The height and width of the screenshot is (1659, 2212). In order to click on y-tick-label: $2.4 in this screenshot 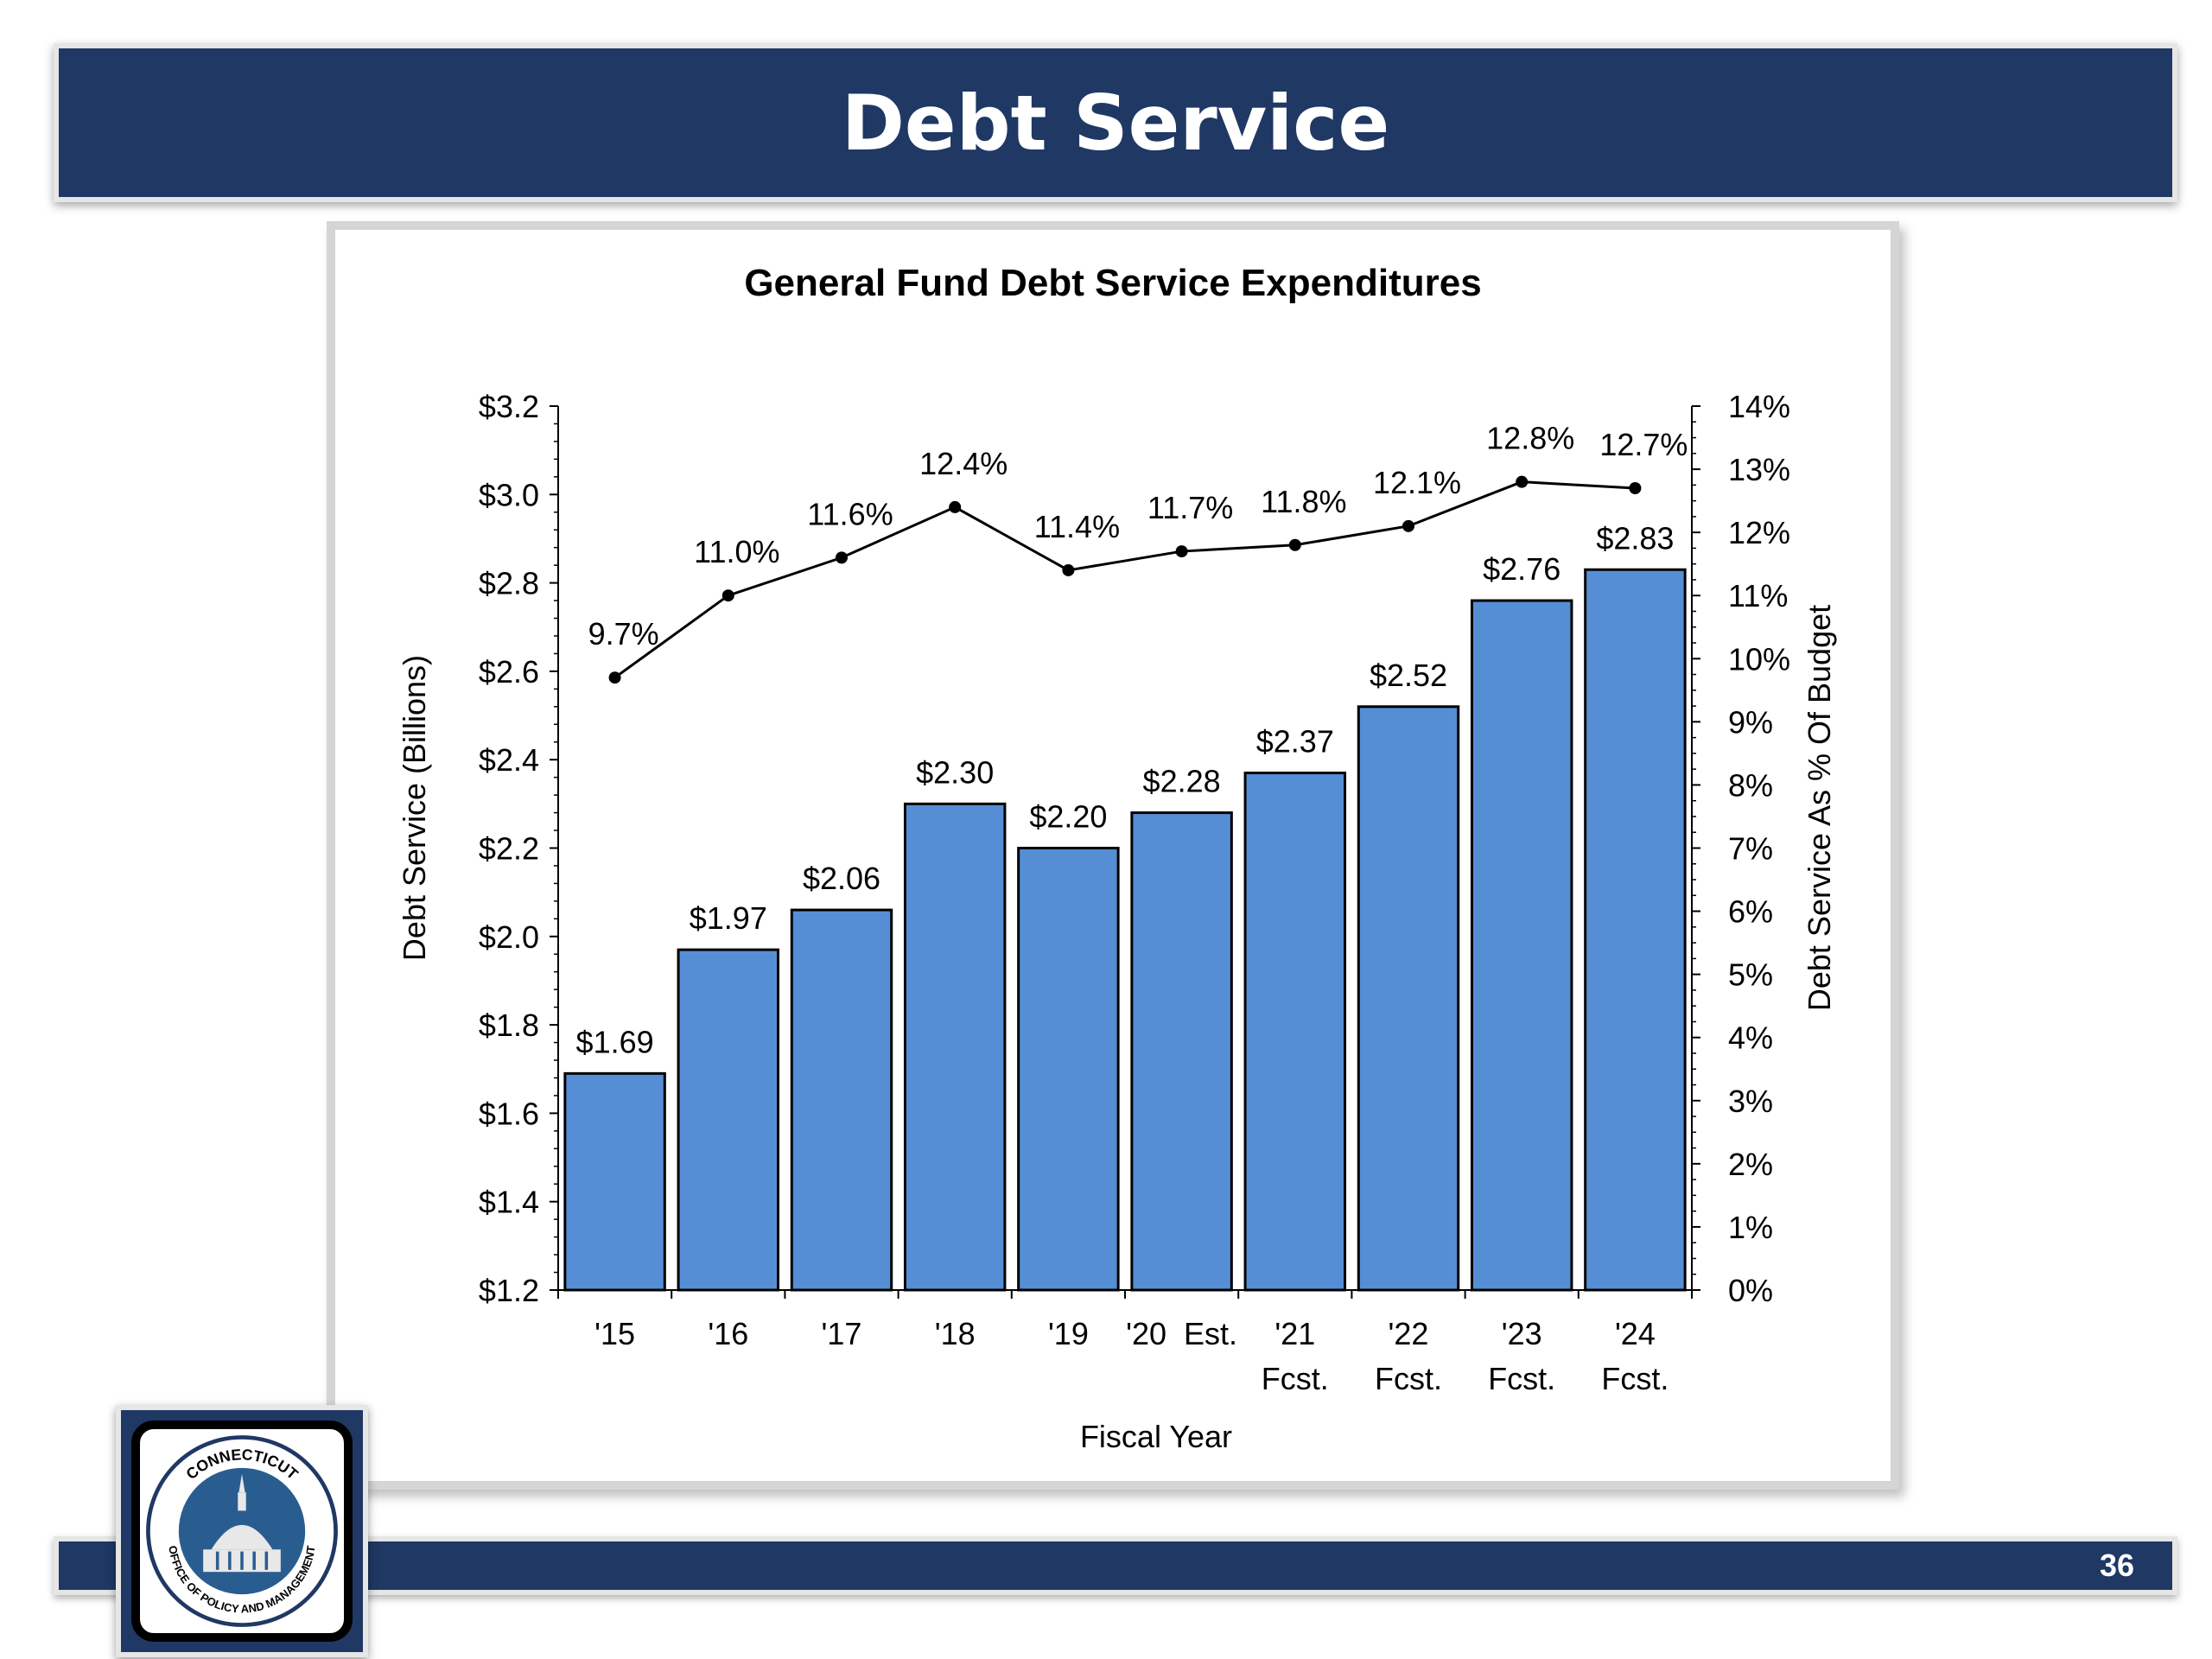, I will do `click(509, 760)`.